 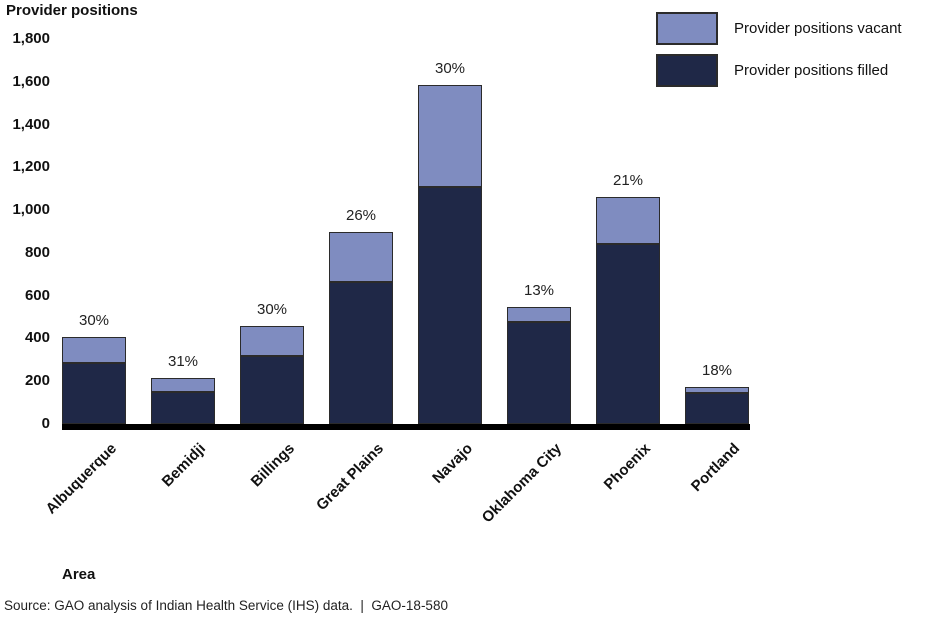 I want to click on bar-percent-label: 26%, so click(x=361, y=215).